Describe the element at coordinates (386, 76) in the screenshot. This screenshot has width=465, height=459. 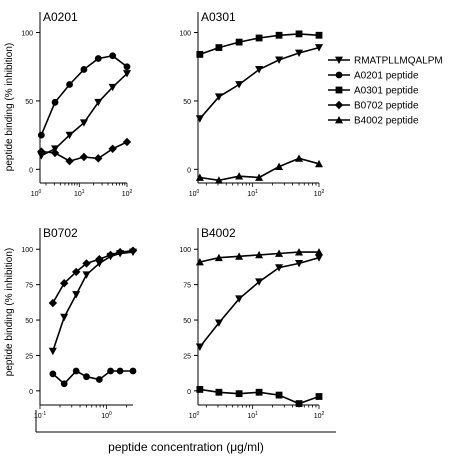
I see `legend-label: A0201 peptide` at that location.